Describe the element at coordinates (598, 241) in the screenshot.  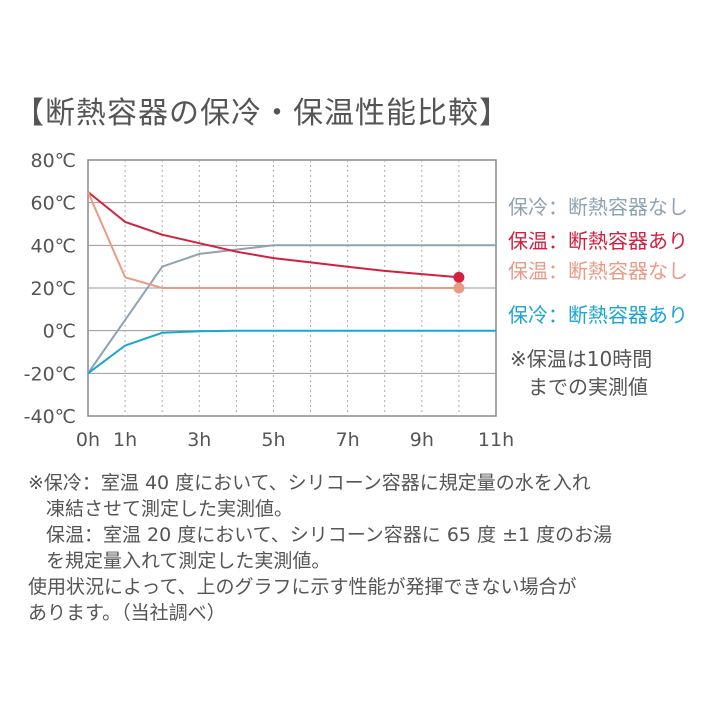
I see `legend-entry: 保温：断熱容器あり` at that location.